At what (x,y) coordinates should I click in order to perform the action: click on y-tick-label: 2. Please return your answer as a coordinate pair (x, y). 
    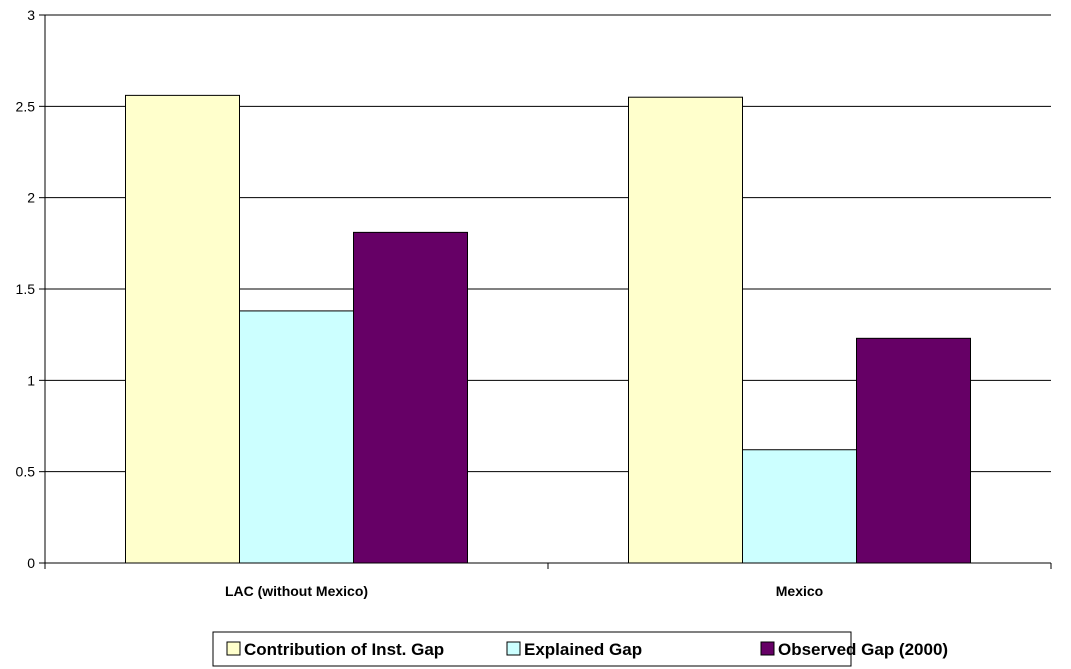
    Looking at the image, I should click on (31, 198).